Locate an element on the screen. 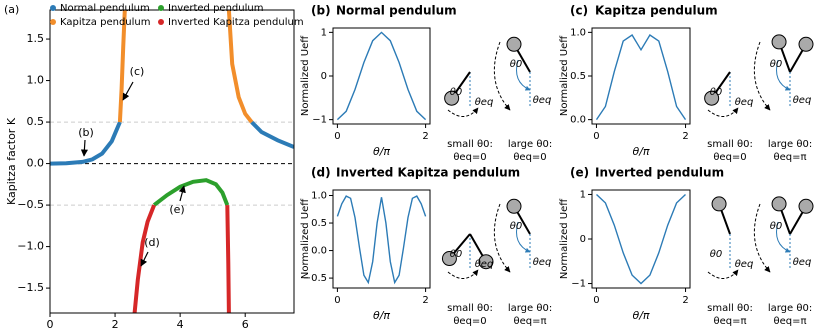  panel-title-label: (b) is located at coordinates (321, 11).